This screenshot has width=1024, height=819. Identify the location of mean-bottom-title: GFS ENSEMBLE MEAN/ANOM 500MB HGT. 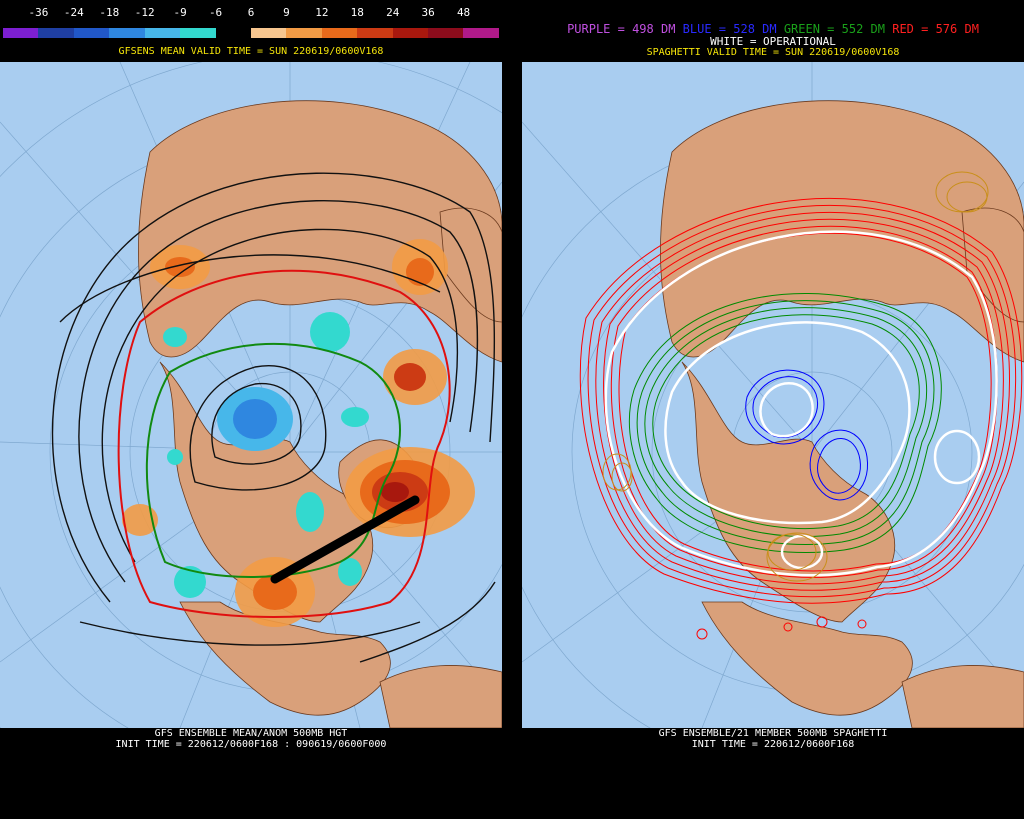
(251, 733).